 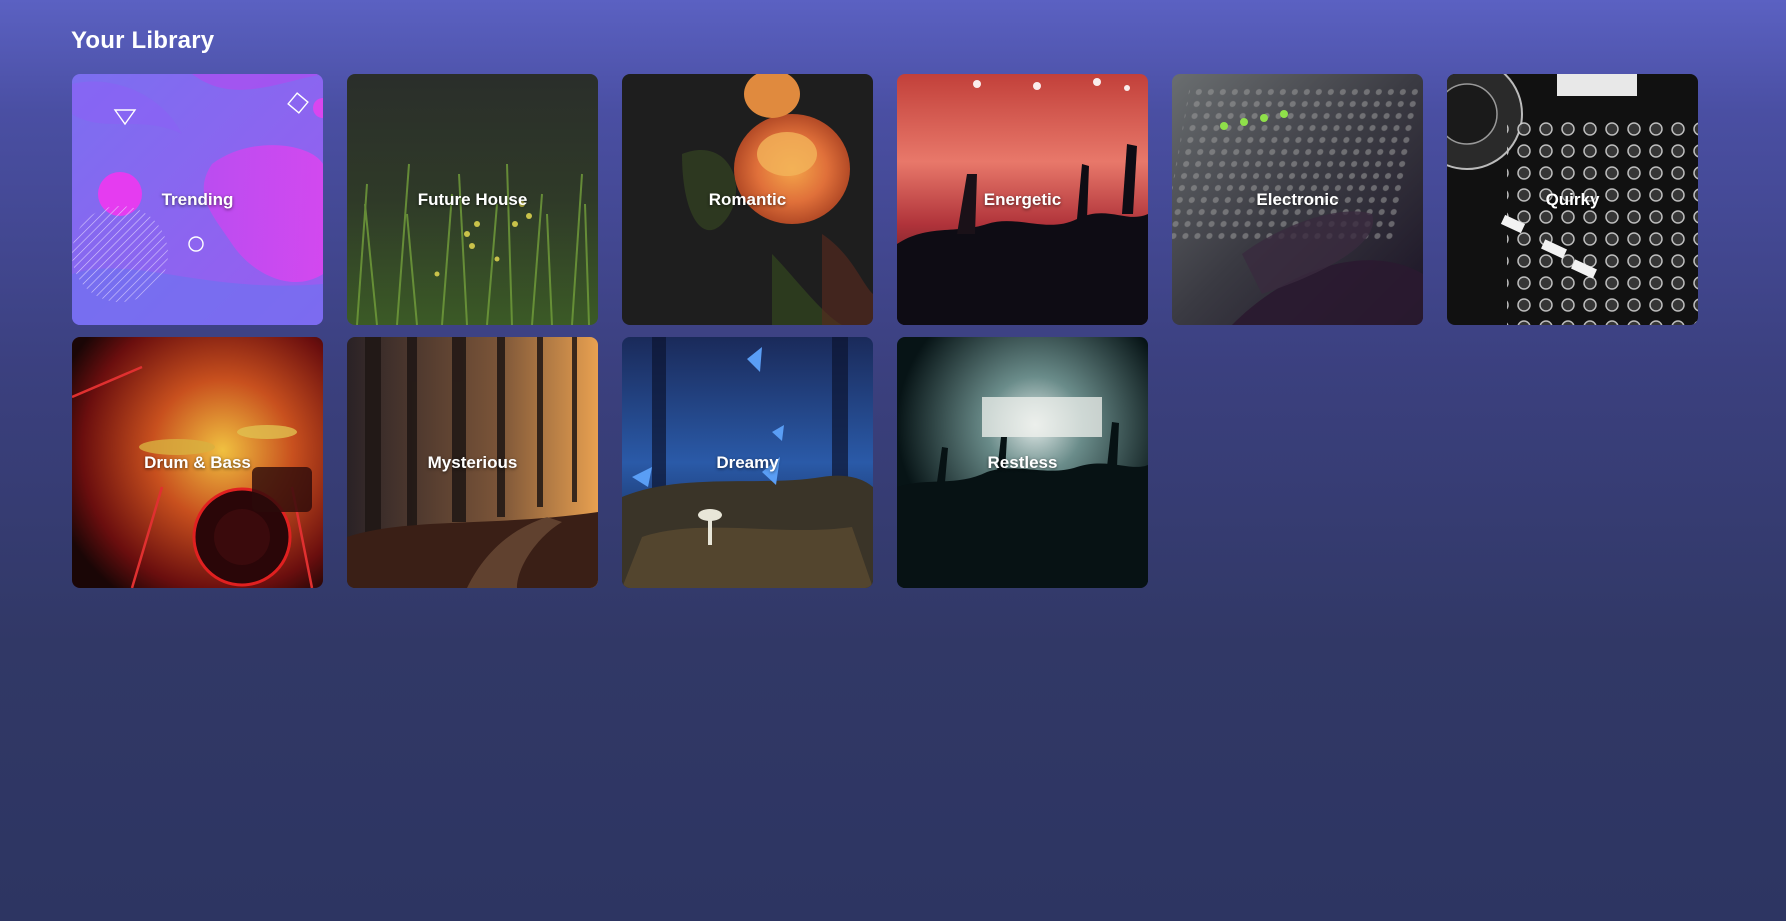 I want to click on tile-dreamy: Dreamy, so click(x=747, y=462).